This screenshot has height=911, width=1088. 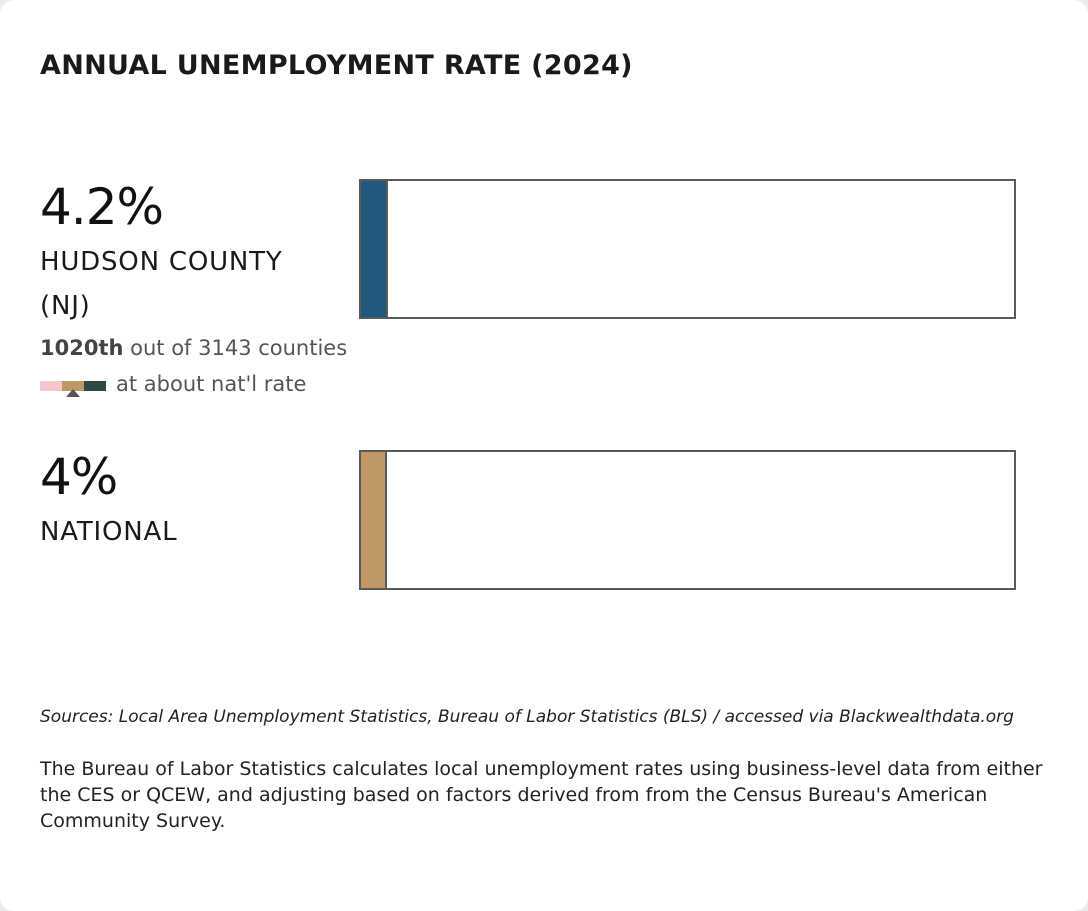 I want to click on comparison-scale, so click(x=73, y=389).